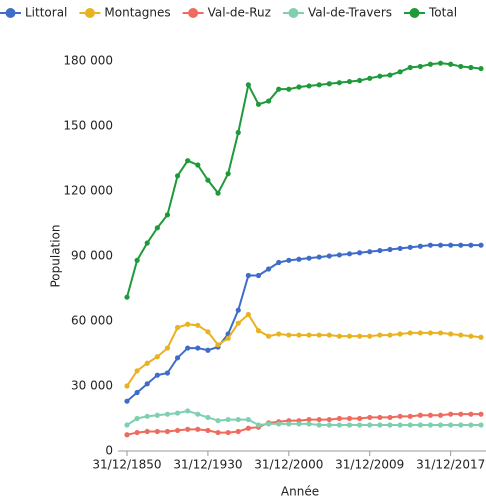  Describe the element at coordinates (239, 13) in the screenshot. I see `legend-label: Val-de-Ruz` at that location.